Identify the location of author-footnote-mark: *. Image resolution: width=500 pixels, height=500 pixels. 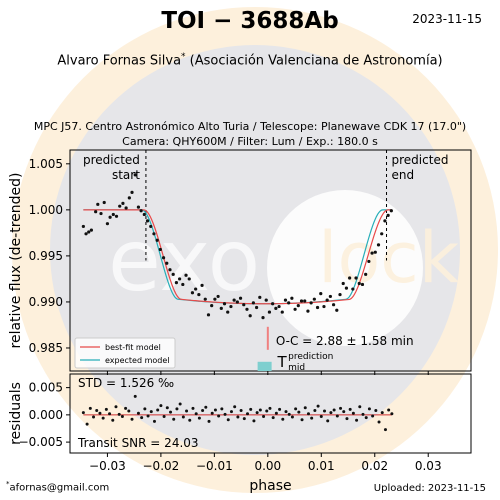
(183, 57).